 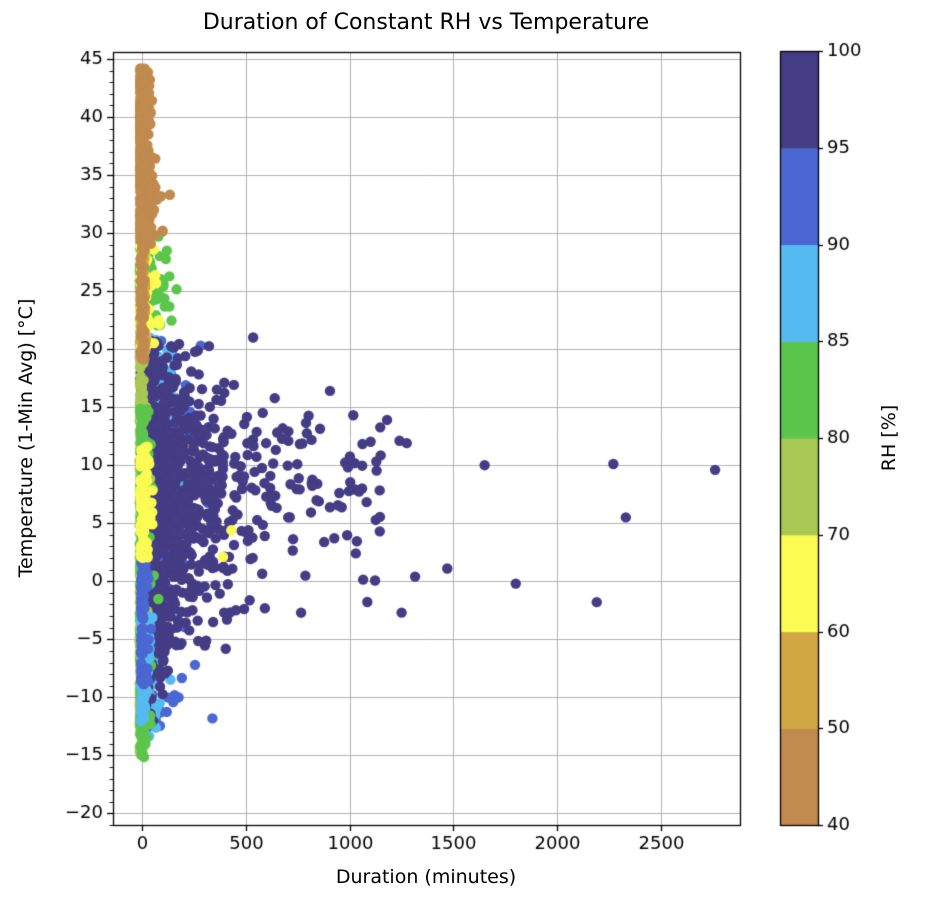 What do you see at coordinates (889, 438) in the screenshot?
I see `colorbar-label: RH [%]` at bounding box center [889, 438].